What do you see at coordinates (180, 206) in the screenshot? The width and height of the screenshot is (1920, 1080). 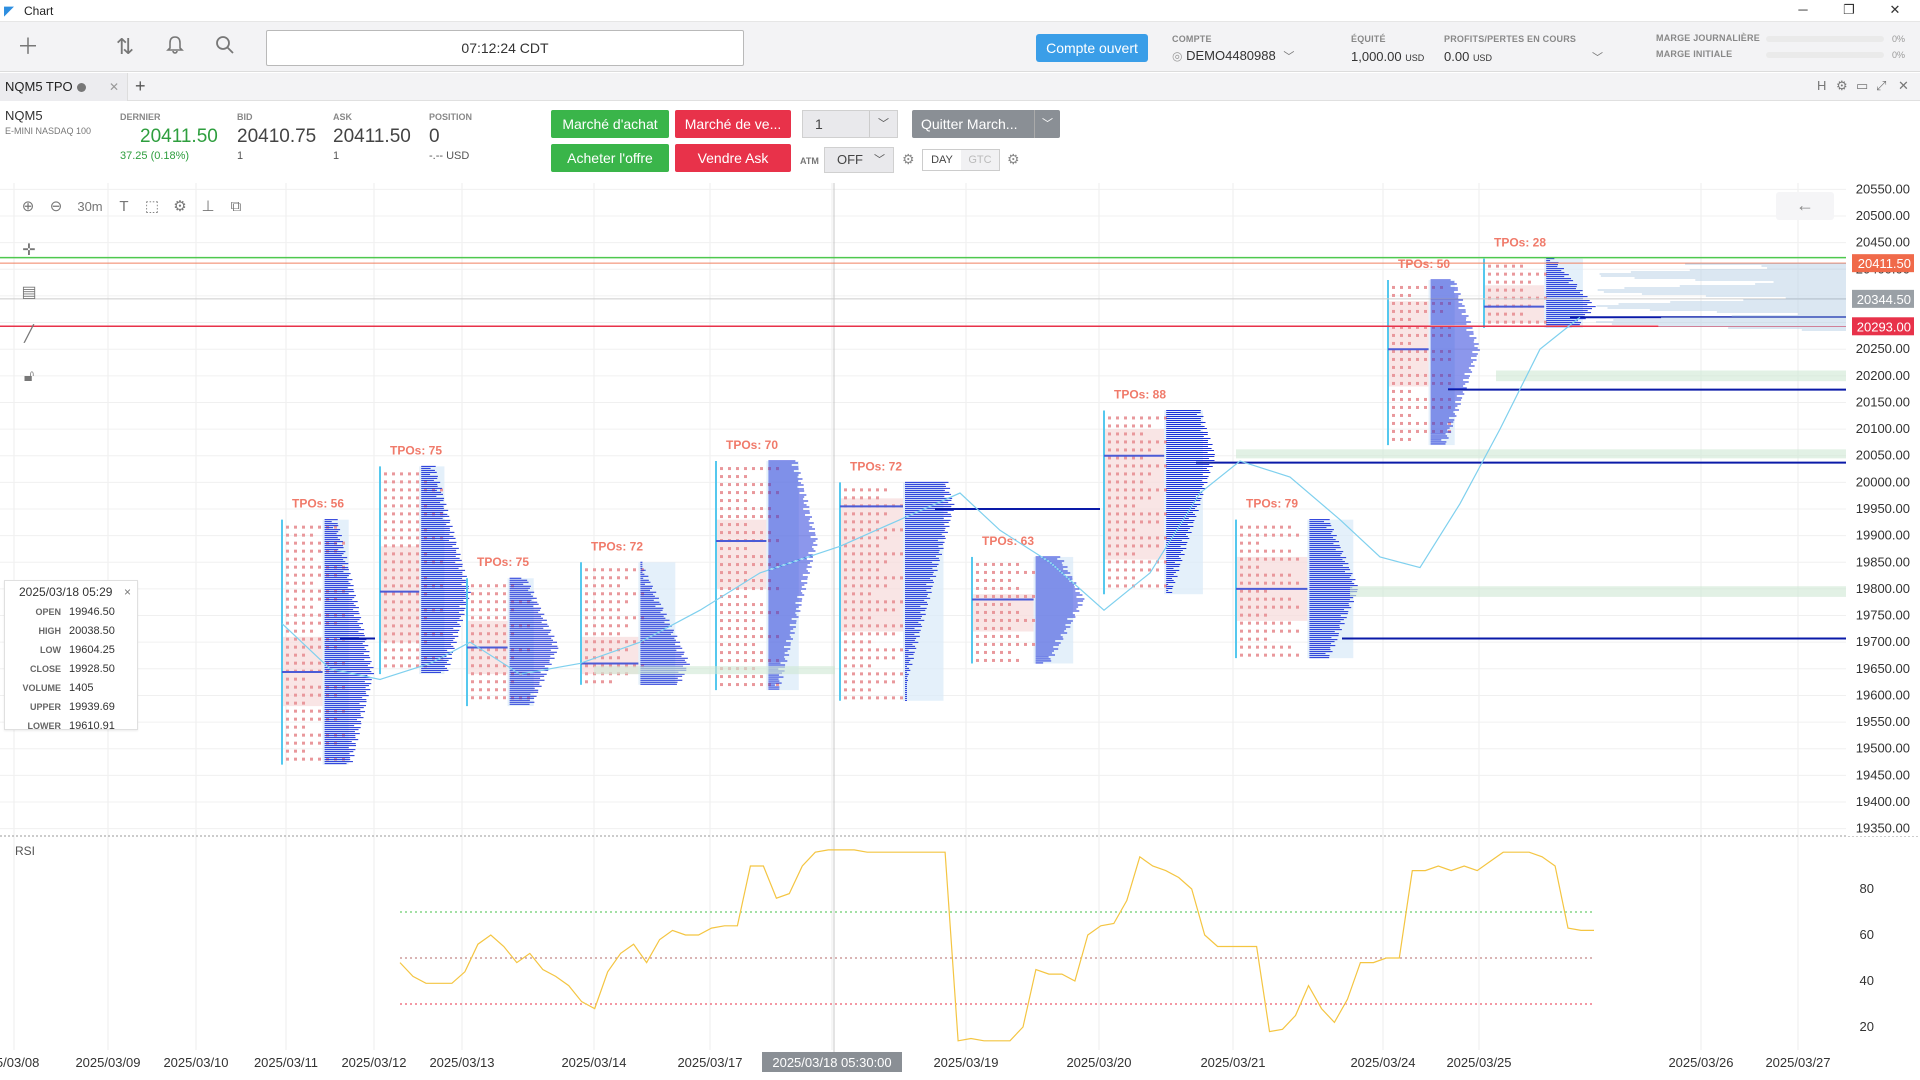 I see `settings-gear-icon: ⚙` at bounding box center [180, 206].